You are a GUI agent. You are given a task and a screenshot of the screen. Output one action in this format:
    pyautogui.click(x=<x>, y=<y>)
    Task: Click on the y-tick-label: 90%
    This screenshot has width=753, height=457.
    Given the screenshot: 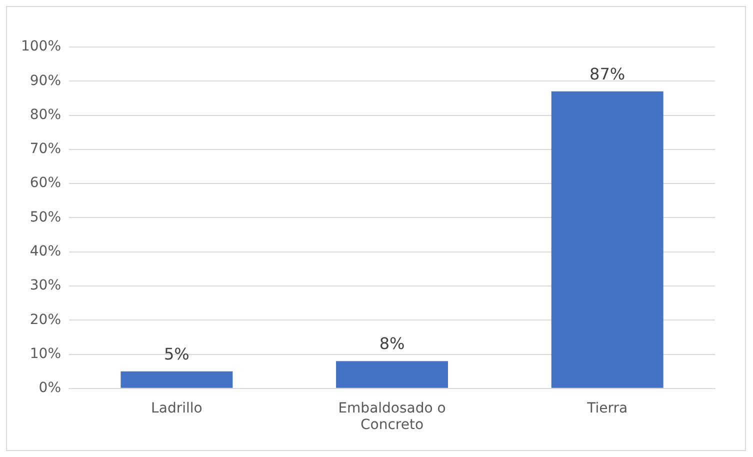 What is the action you would take?
    pyautogui.click(x=46, y=80)
    